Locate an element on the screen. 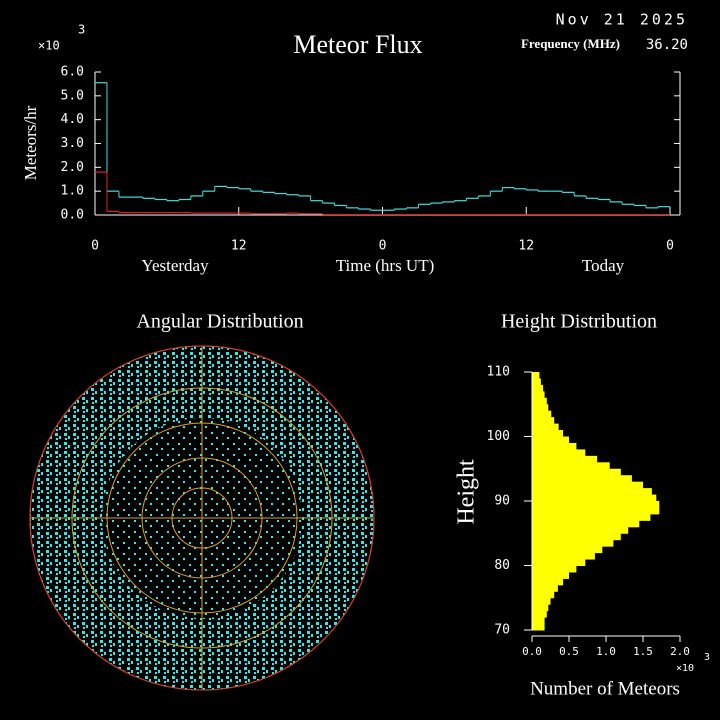  chart-title: Meteor Flux is located at coordinates (357, 44).